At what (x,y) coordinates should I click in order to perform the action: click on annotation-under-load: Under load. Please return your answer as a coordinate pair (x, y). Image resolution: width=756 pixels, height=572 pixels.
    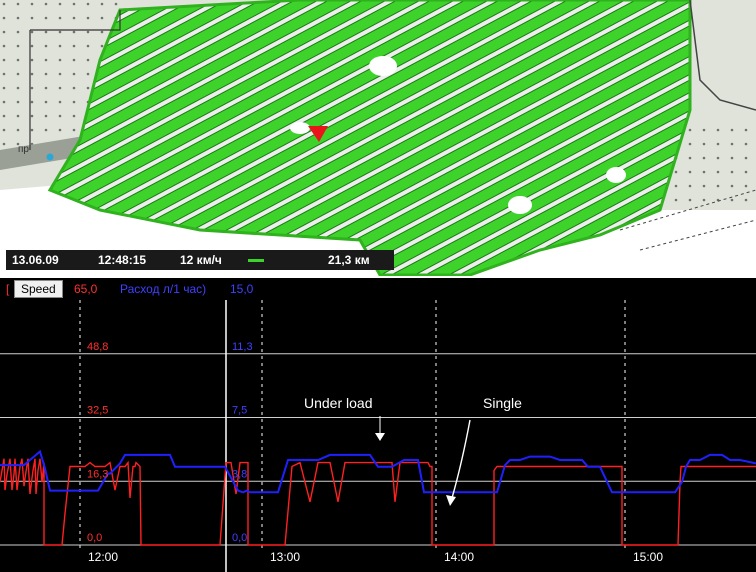
    Looking at the image, I should click on (338, 403).